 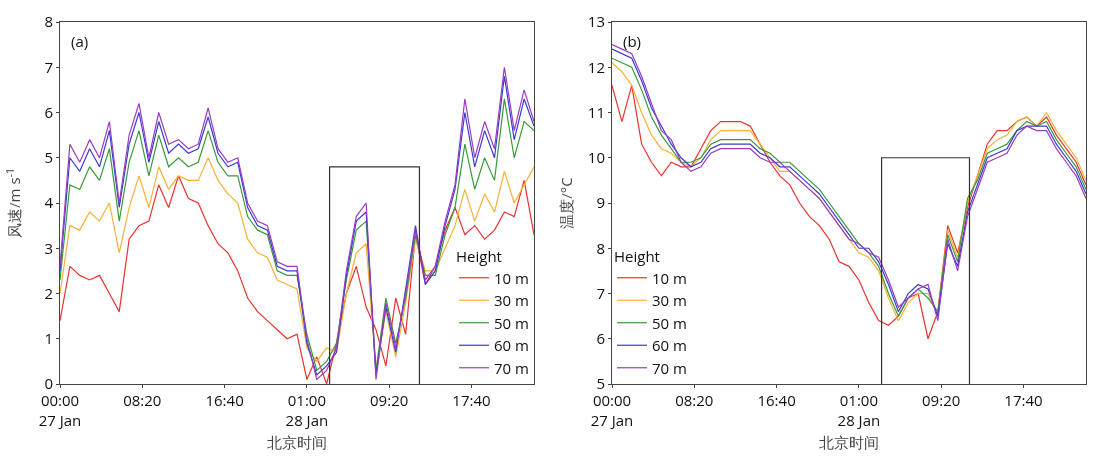 What do you see at coordinates (600, 202) in the screenshot?
I see `y-tick-label: 9` at bounding box center [600, 202].